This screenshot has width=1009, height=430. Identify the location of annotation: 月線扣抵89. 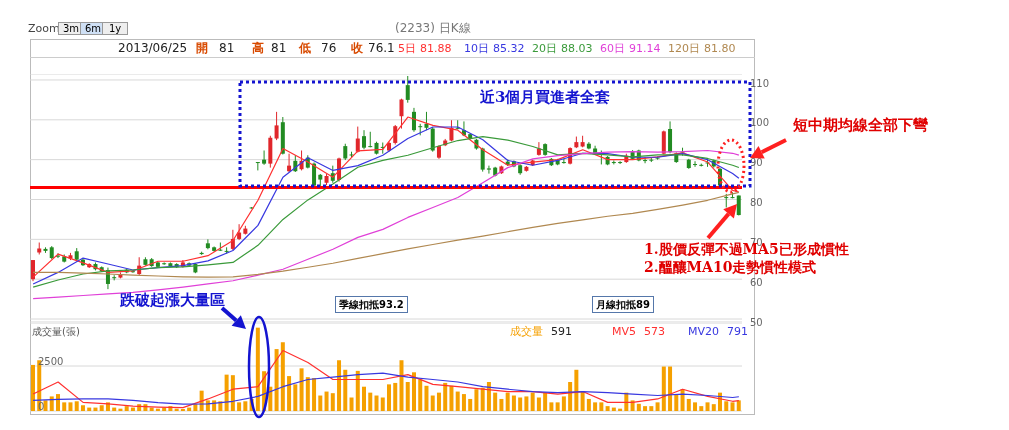
(623, 304).